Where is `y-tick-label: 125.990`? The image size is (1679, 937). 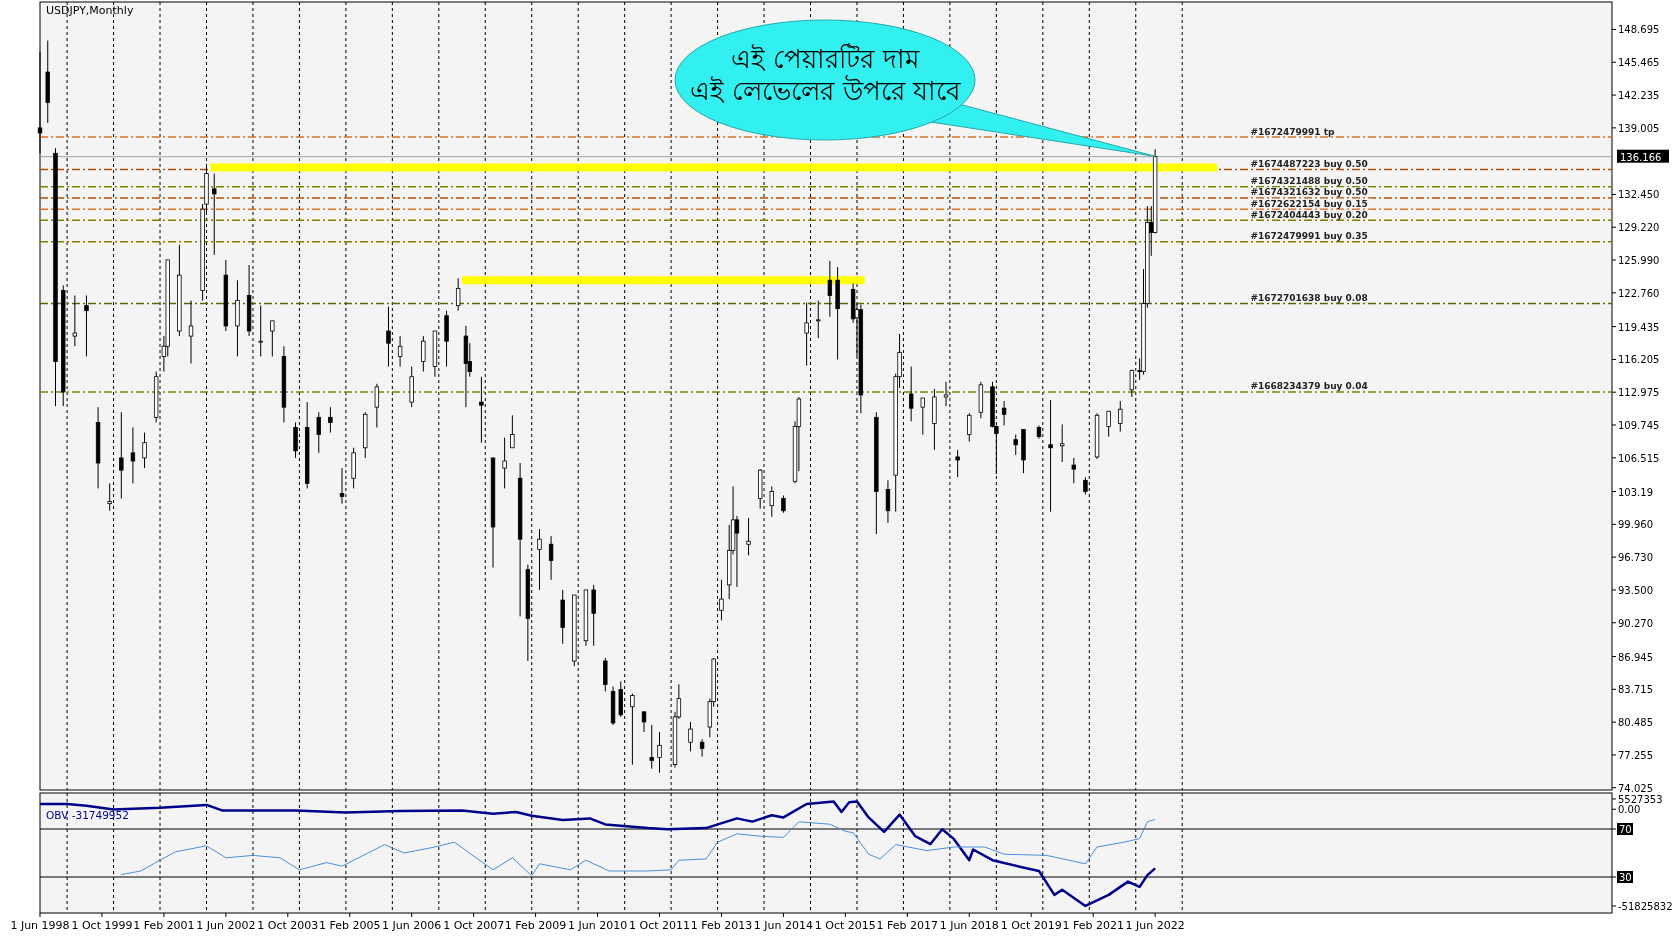 y-tick-label: 125.990 is located at coordinates (1639, 261).